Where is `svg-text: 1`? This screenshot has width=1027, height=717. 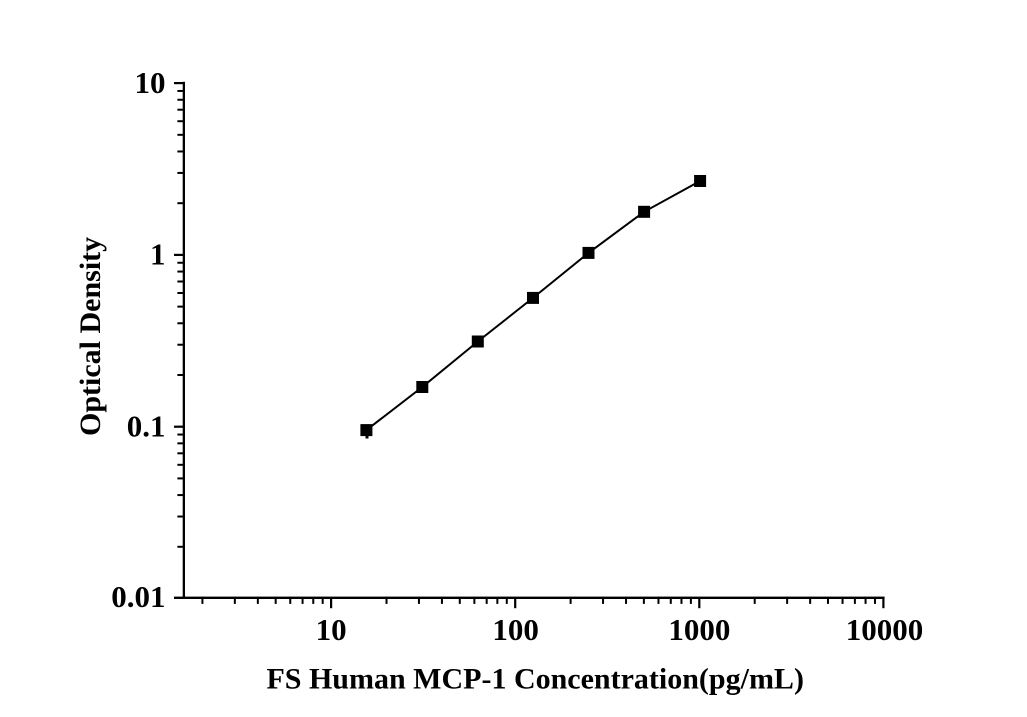
svg-text: 1 is located at coordinates (158, 254).